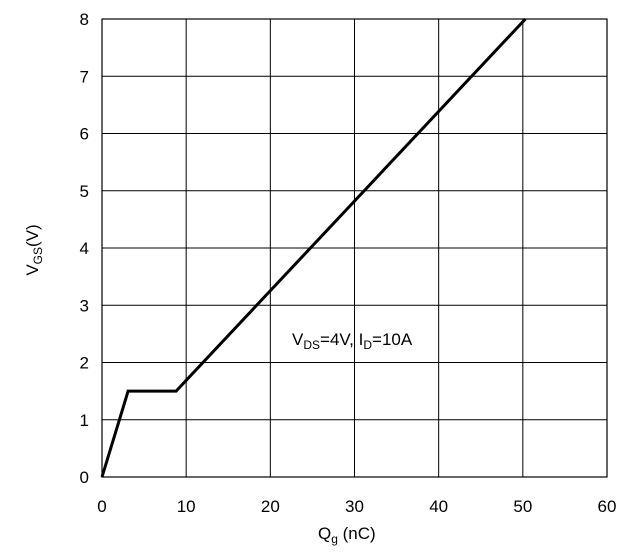  I want to click on y-tick-label: 8, so click(84, 19).